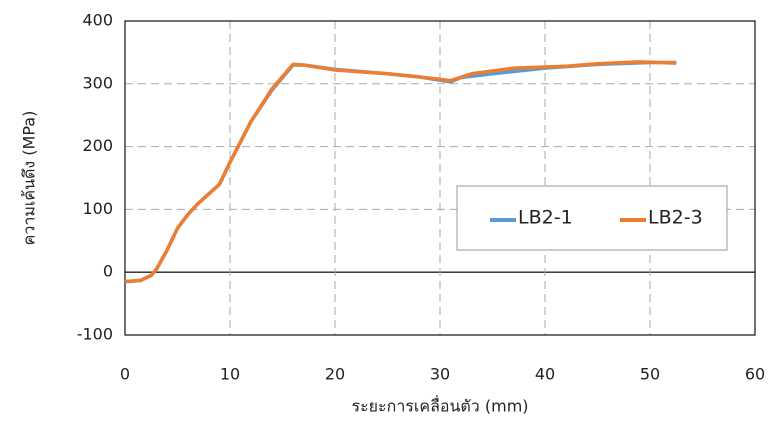  Describe the element at coordinates (335, 374) in the screenshot. I see `x-tick-label: 20` at that location.